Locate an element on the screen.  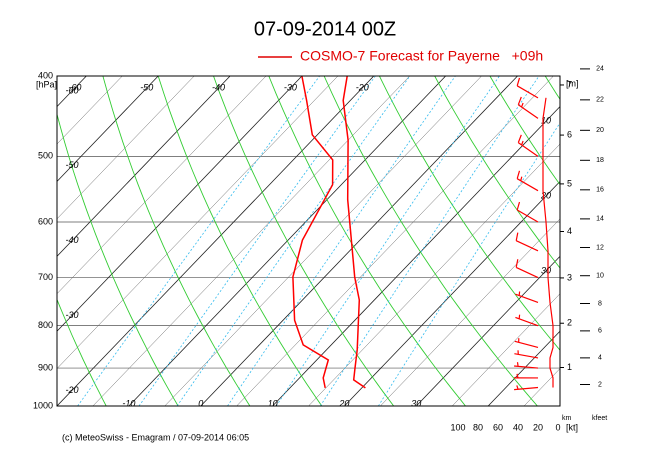
legend-label: COSMO-7 Forecast for Payerne +09h is located at coordinates (421, 56).